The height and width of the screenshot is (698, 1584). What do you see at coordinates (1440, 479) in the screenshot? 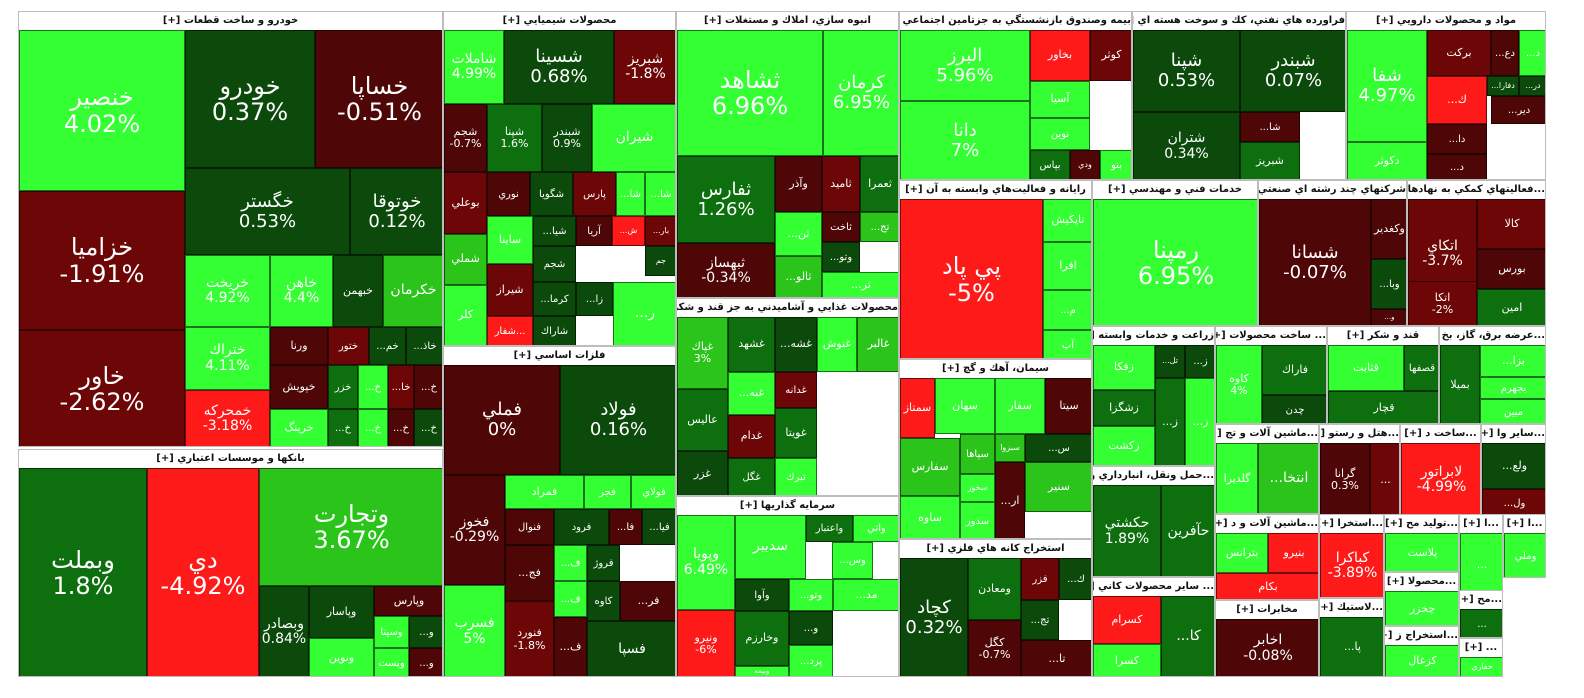
I see `stock-tile: لابراتور -4.99%` at bounding box center [1440, 479].